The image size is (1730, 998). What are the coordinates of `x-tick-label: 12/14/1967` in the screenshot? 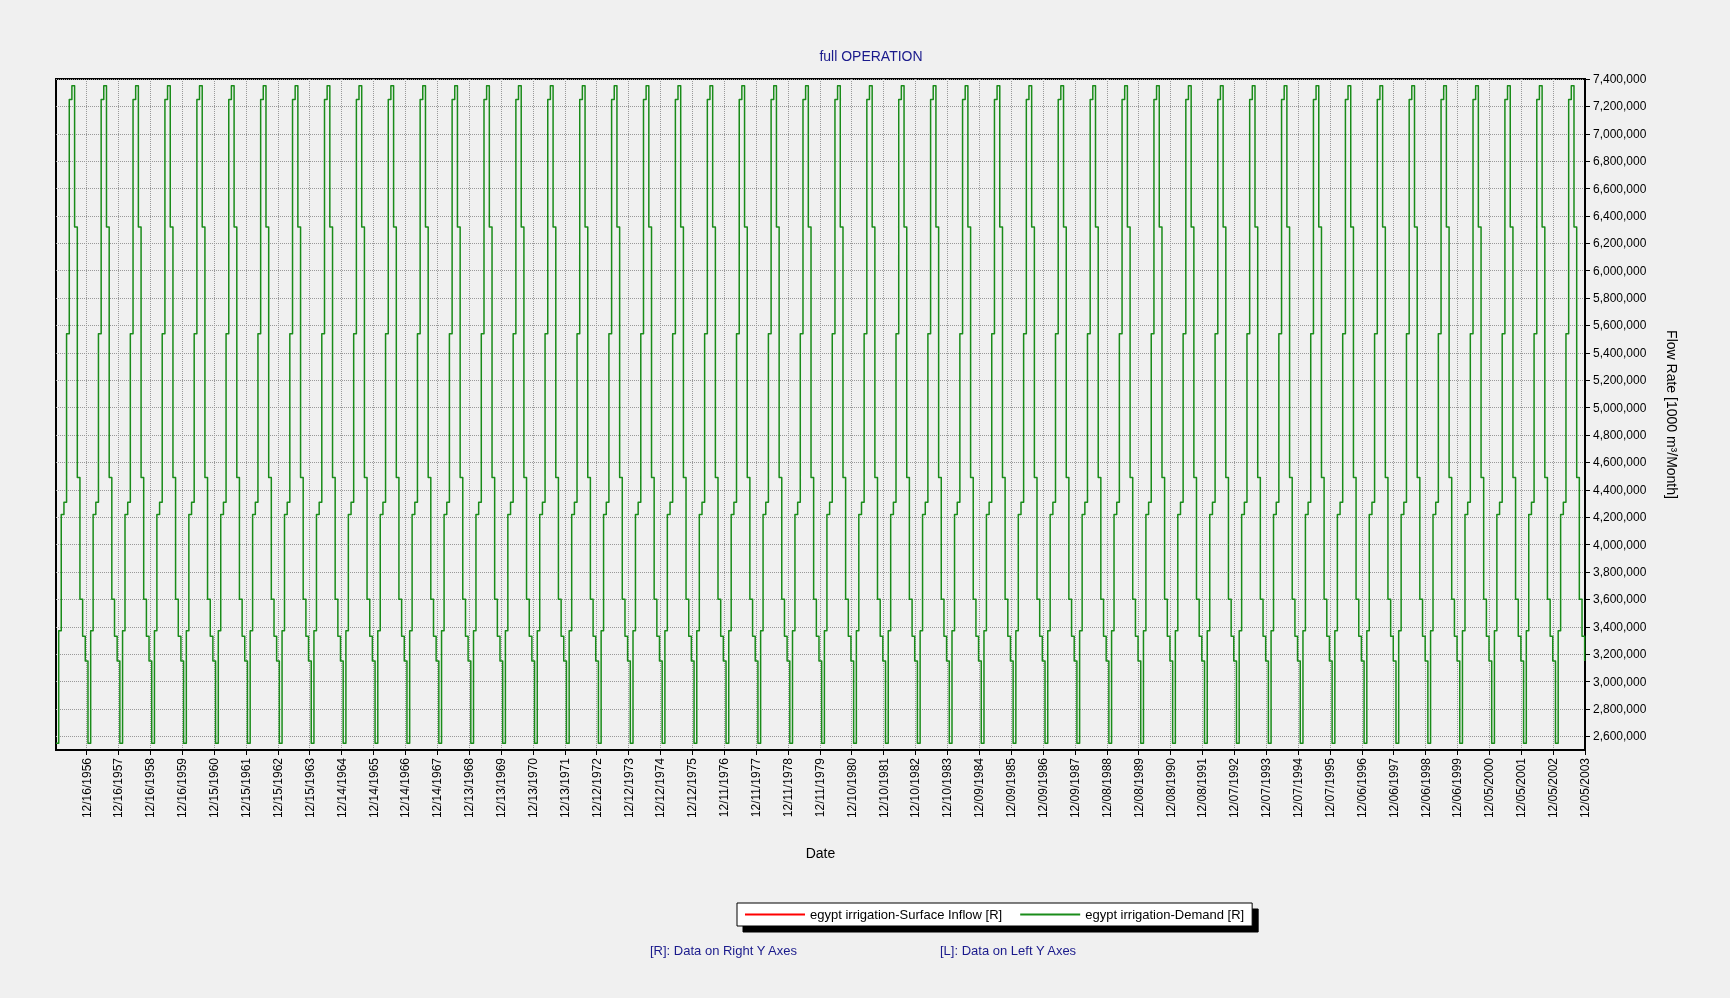 It's located at (437, 788).